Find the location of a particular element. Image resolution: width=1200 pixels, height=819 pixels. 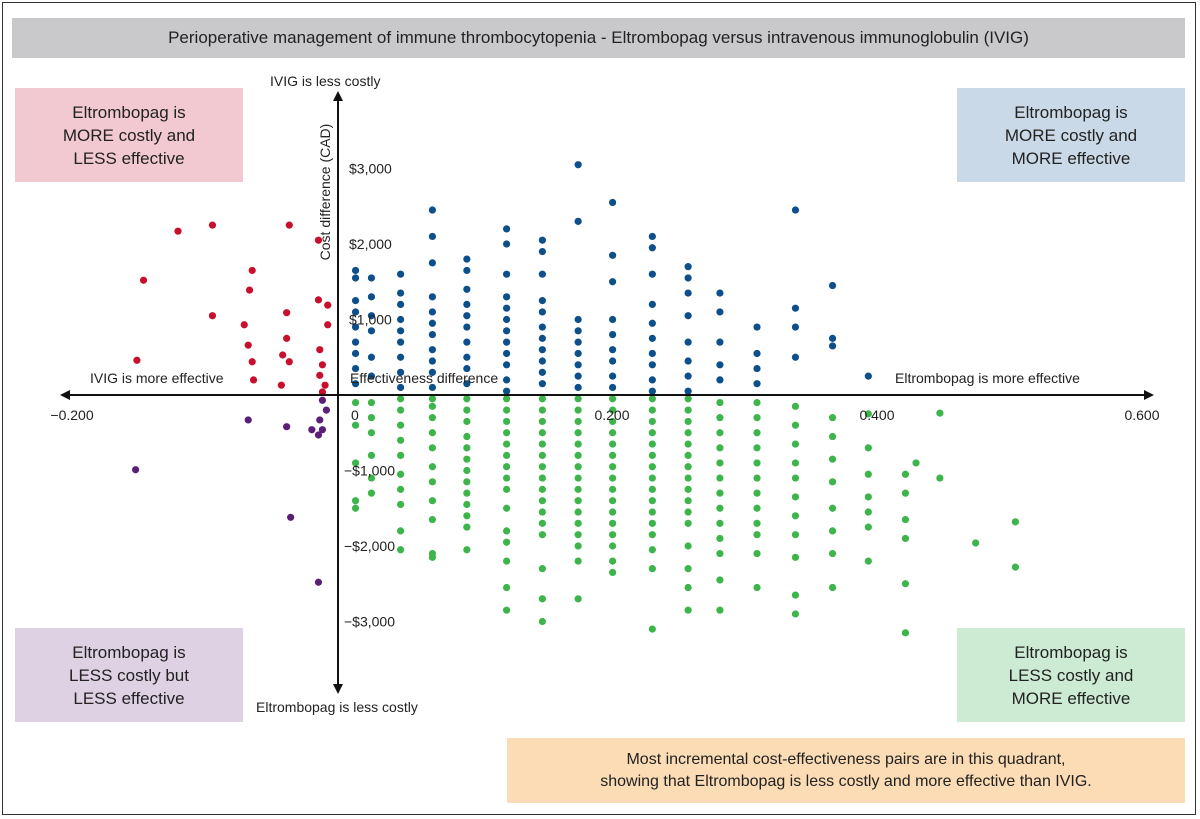

y-tick-label: −$3,000 is located at coordinates (369, 622).